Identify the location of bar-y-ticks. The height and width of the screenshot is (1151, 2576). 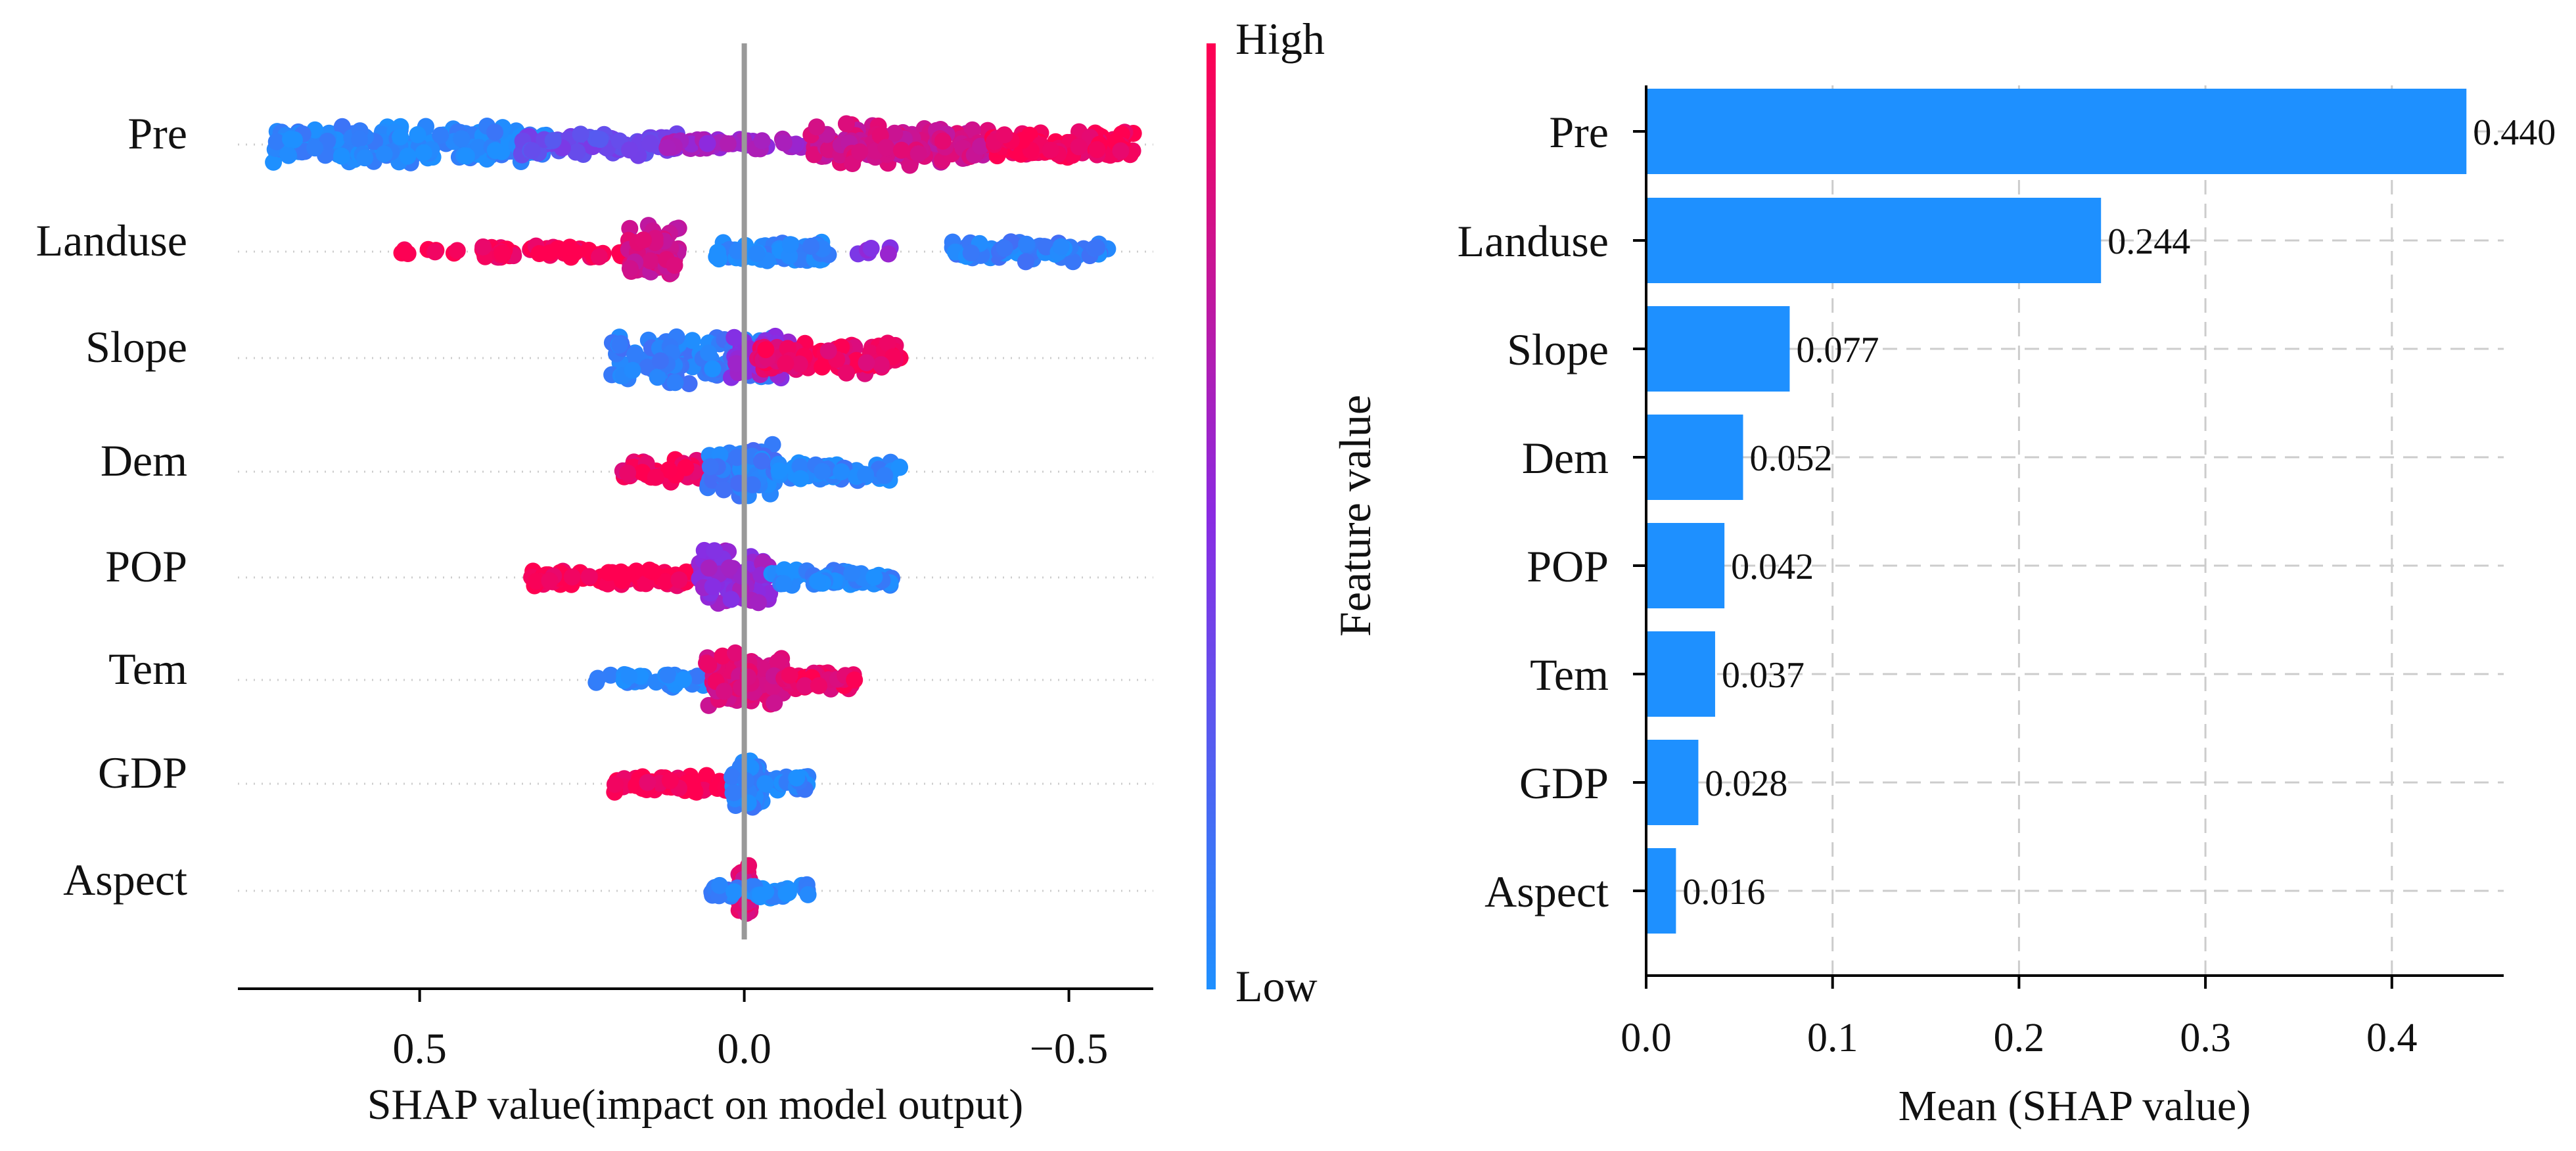
(1640, 511).